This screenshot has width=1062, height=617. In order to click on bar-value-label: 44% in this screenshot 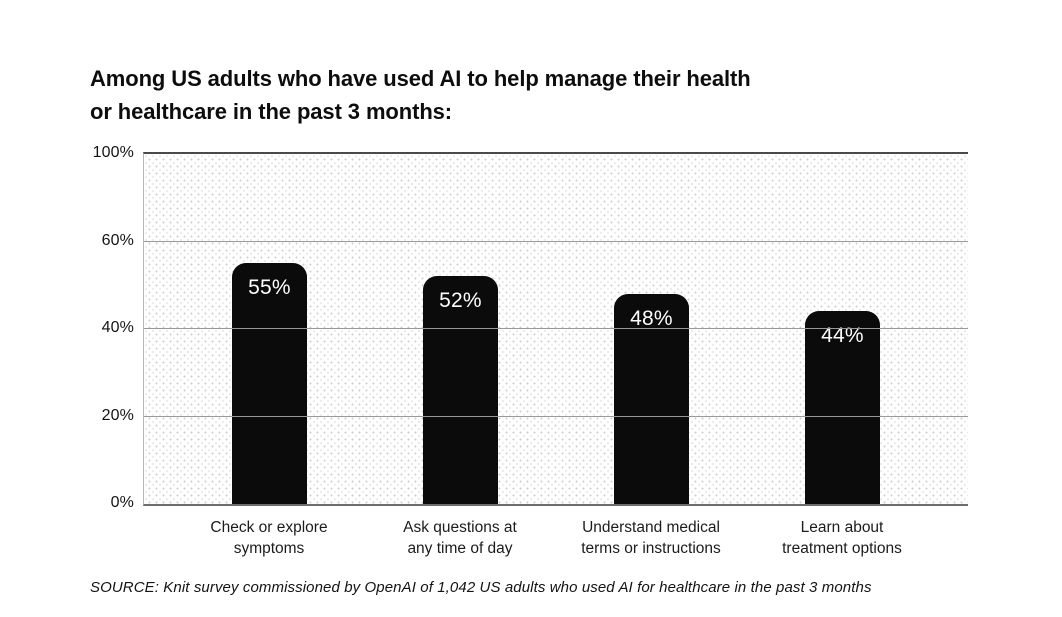, I will do `click(842, 335)`.